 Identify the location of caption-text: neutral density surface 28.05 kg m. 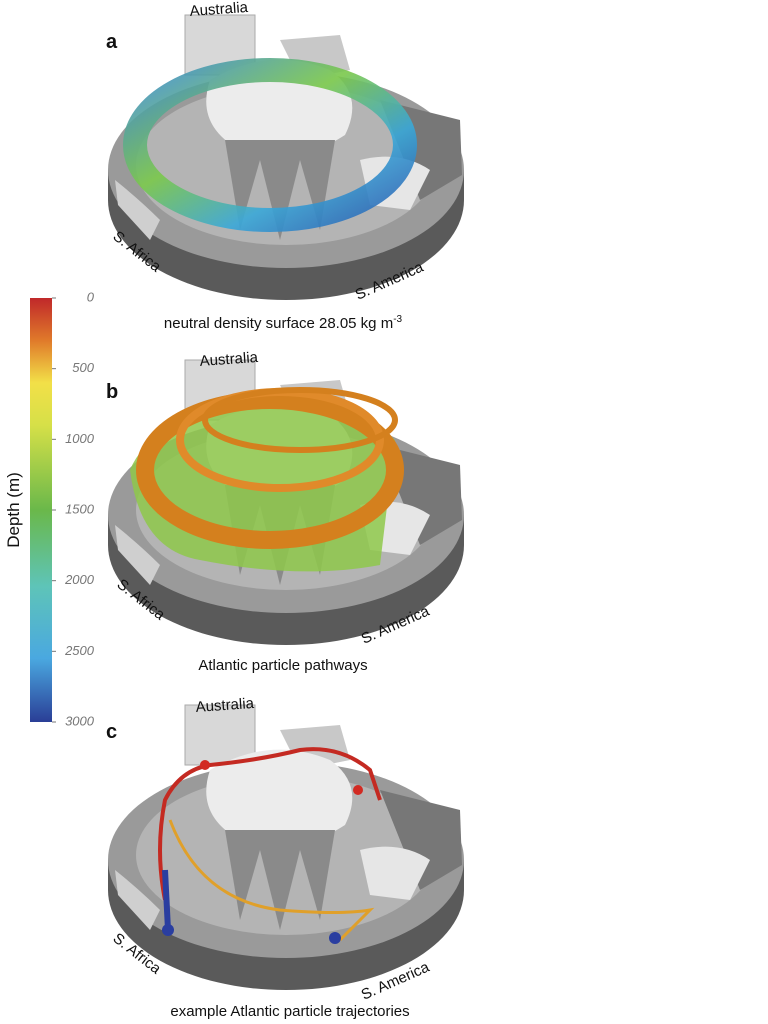
(278, 323).